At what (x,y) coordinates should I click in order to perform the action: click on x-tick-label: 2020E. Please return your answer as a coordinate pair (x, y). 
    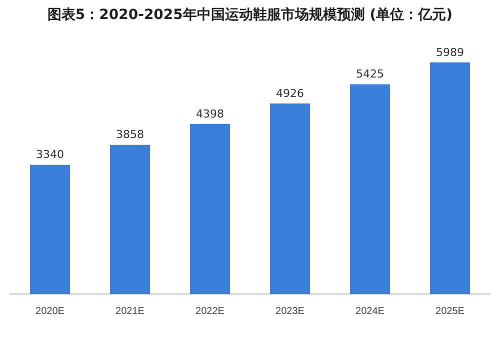
    Looking at the image, I should click on (50, 311).